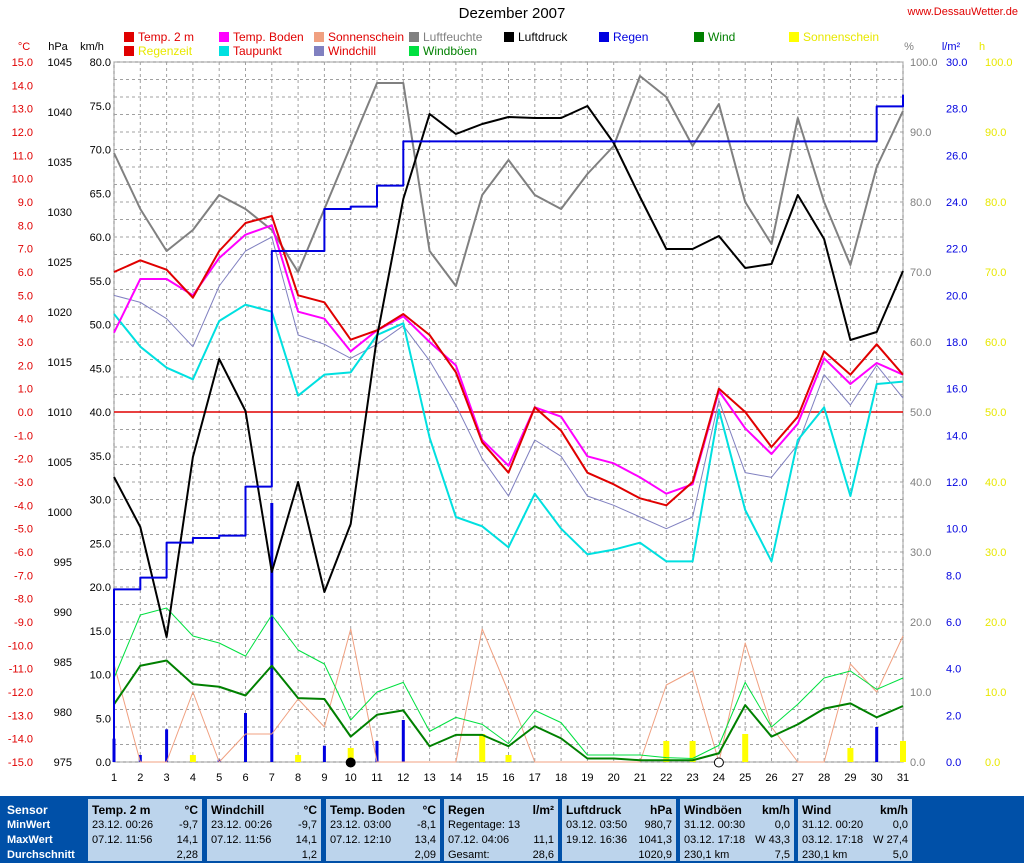 The width and height of the screenshot is (1024, 863). I want to click on legend-item: Regenzeit, so click(158, 51).